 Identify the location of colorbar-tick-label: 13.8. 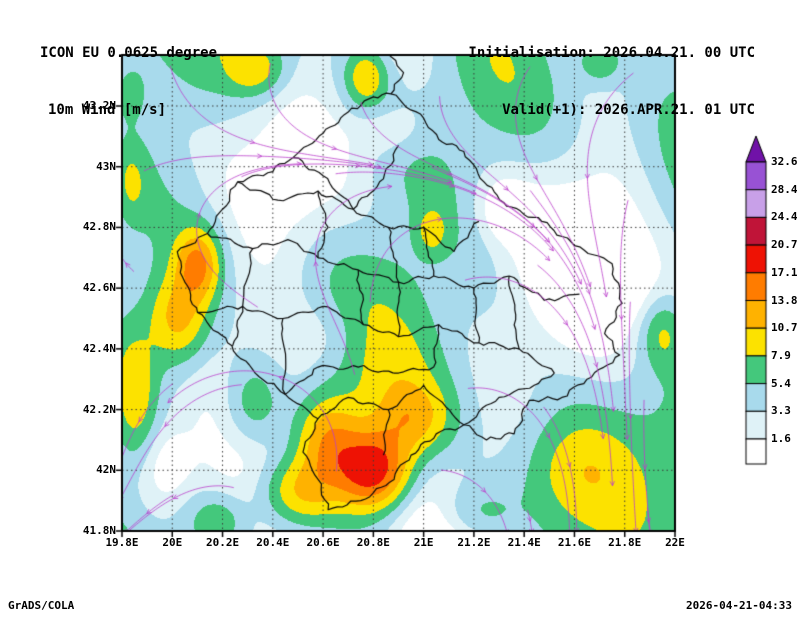
(784, 300).